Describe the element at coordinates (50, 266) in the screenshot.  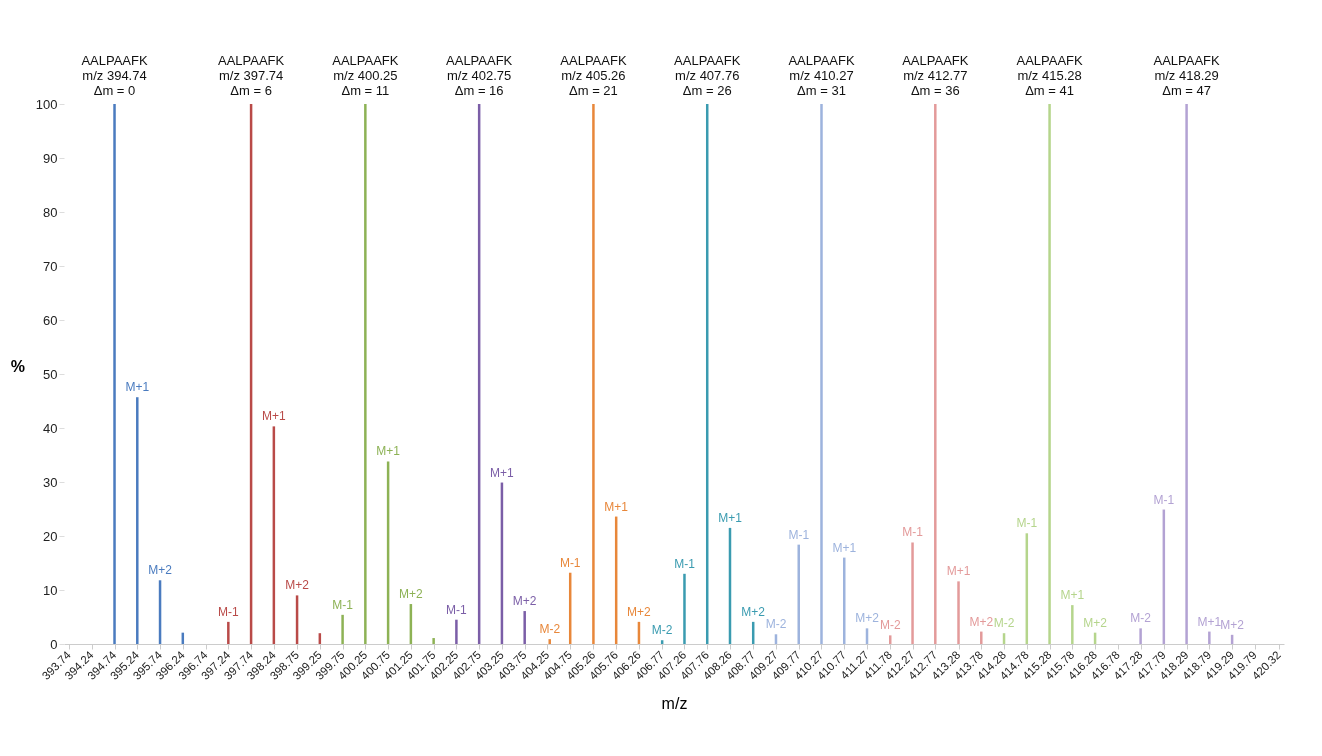
I see `y-tick-label: 70` at that location.